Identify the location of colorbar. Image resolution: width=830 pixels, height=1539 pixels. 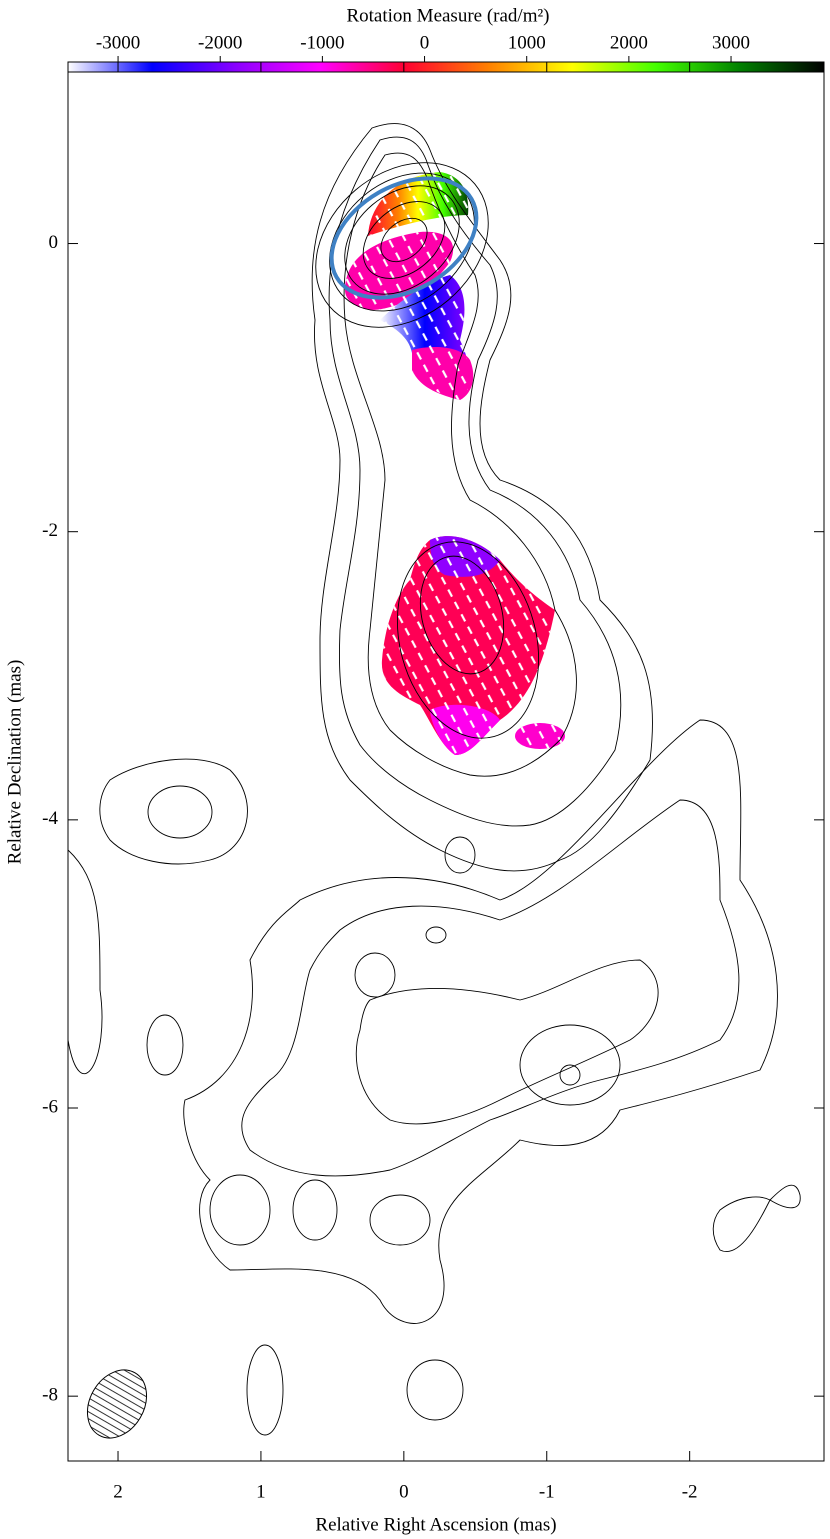
(446, 67).